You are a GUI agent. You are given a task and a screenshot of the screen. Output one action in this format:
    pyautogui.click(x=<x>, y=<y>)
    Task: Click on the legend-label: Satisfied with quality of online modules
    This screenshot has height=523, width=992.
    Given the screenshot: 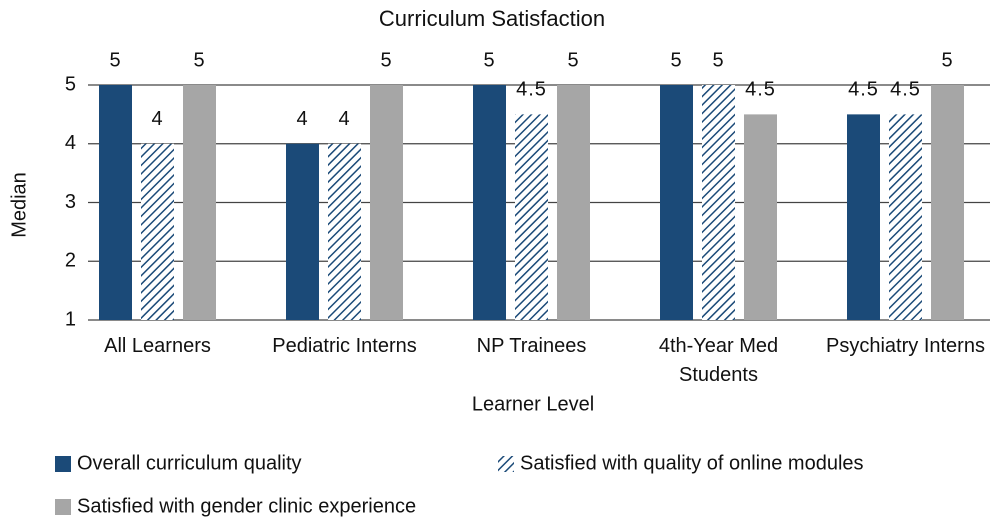 What is the action you would take?
    pyautogui.click(x=692, y=463)
    